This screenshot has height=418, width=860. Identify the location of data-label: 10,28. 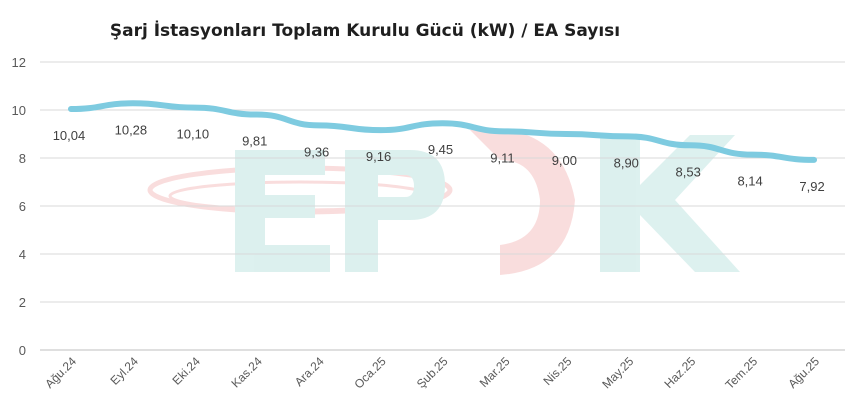
(131, 129).